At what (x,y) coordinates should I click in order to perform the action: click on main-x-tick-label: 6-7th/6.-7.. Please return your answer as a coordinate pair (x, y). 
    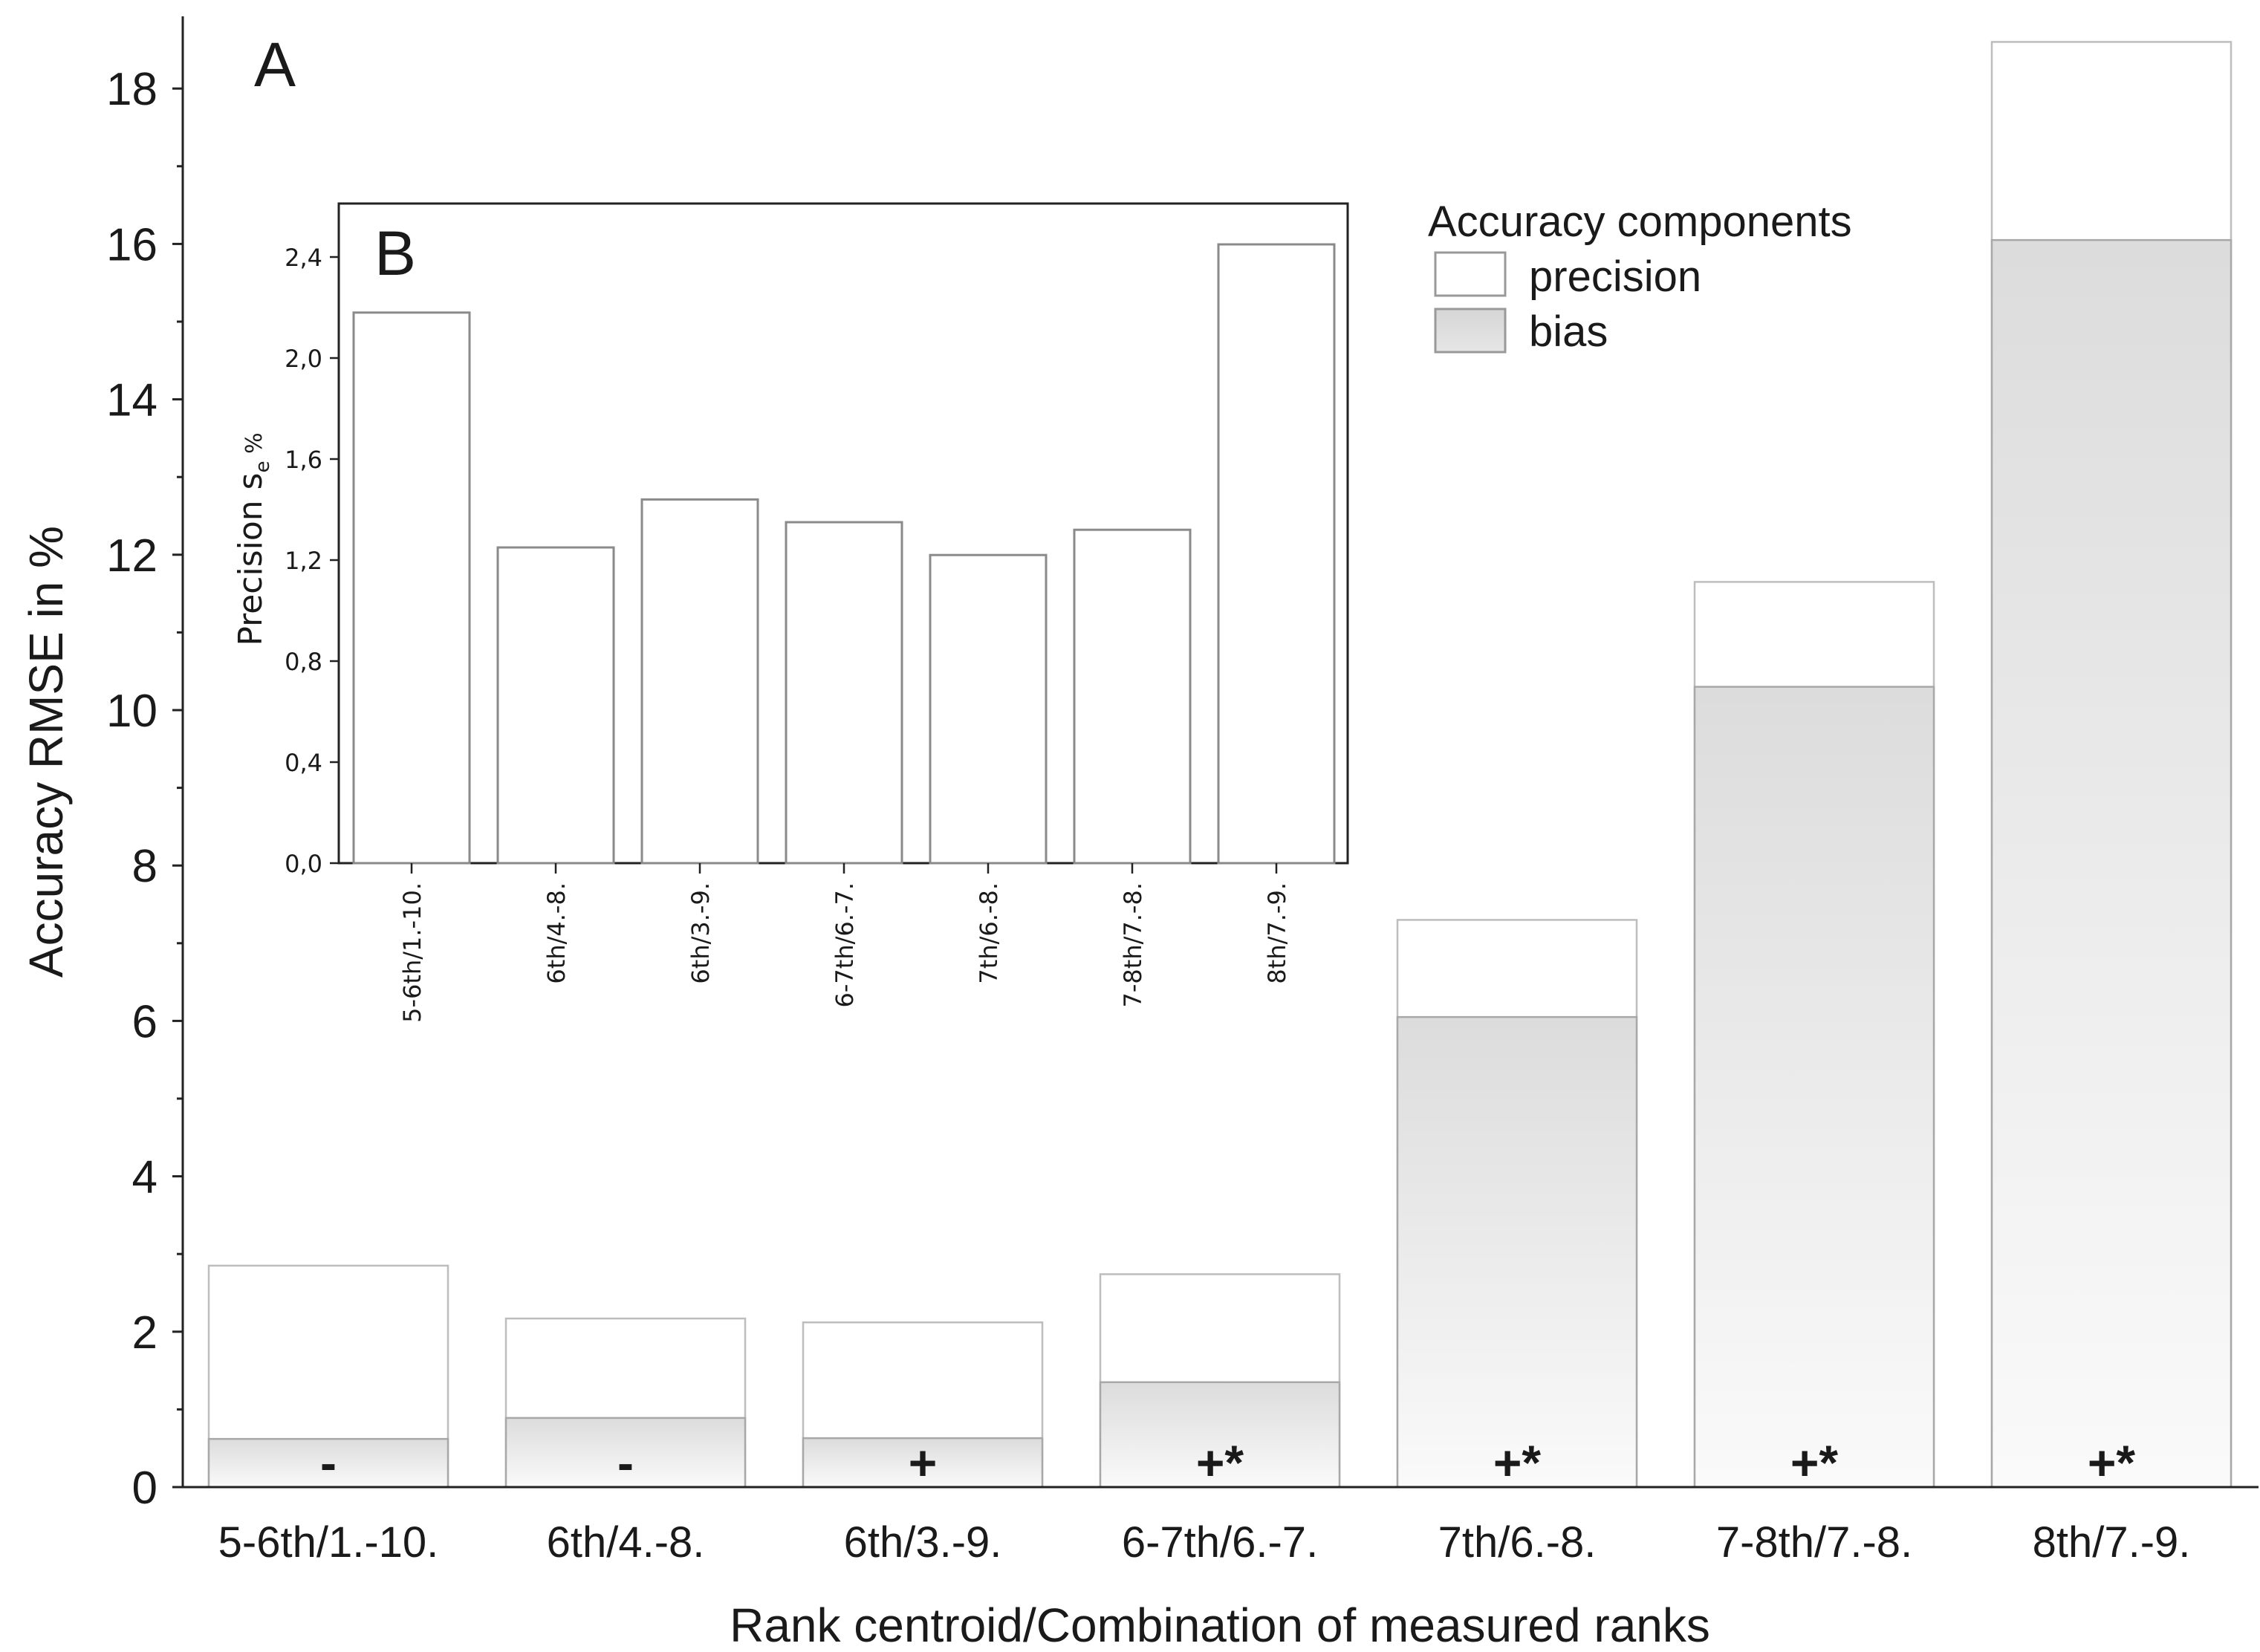
    Looking at the image, I should click on (1220, 1542).